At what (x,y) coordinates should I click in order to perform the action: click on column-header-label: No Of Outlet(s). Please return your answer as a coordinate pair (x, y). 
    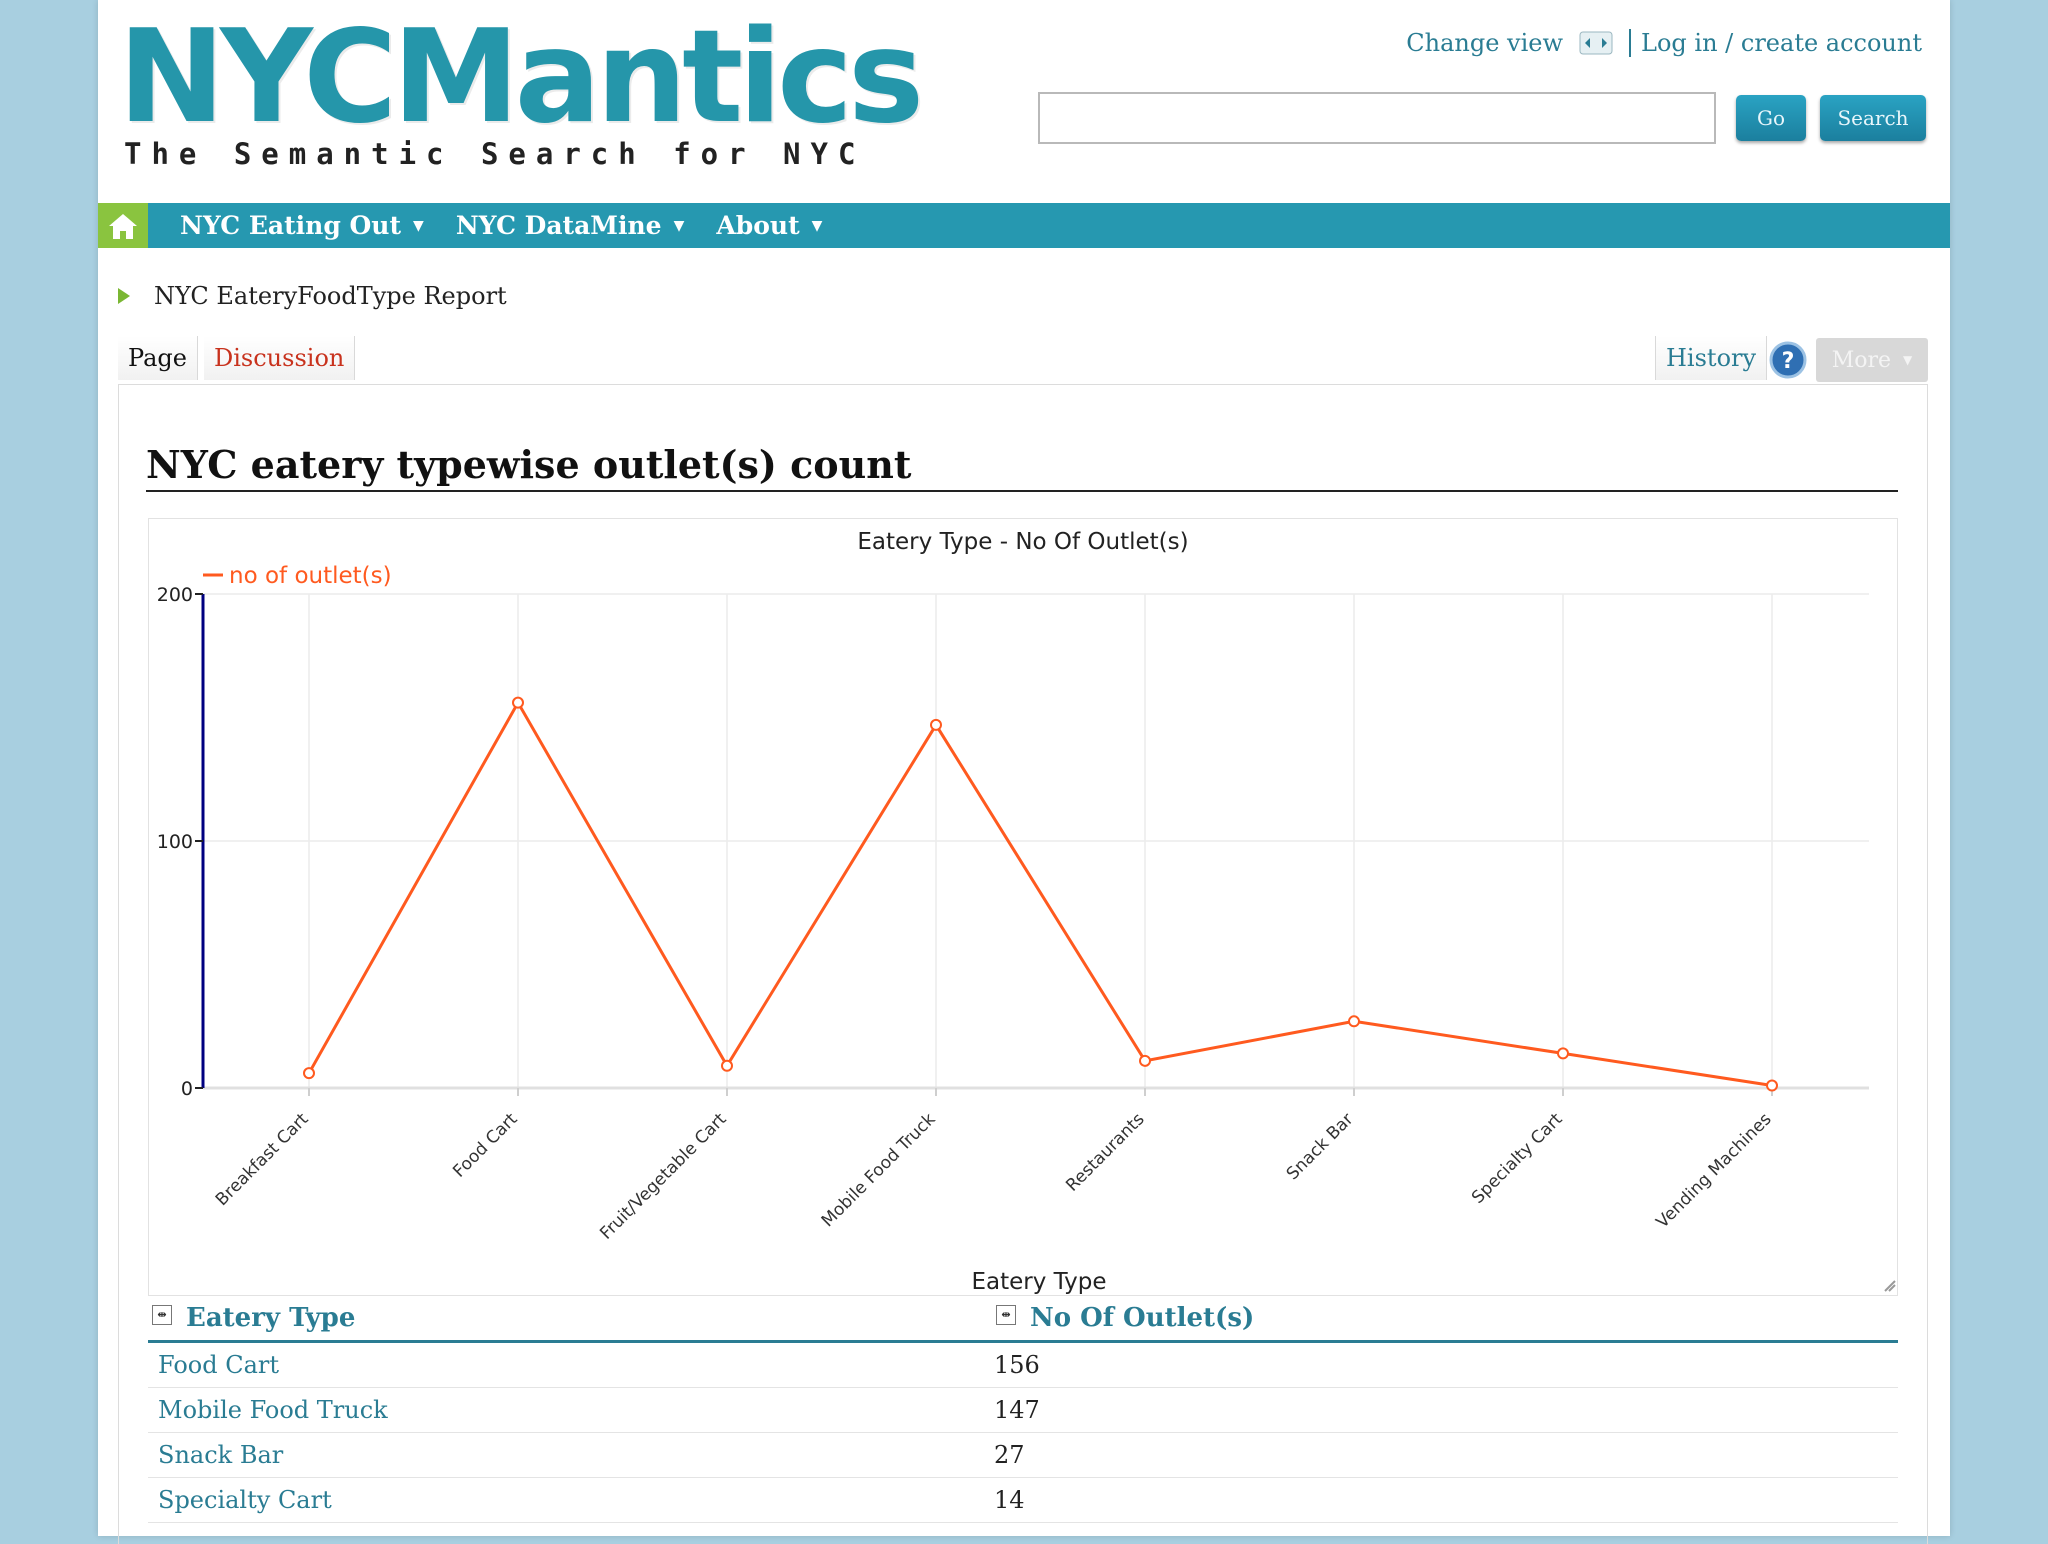
    Looking at the image, I should click on (1142, 1318).